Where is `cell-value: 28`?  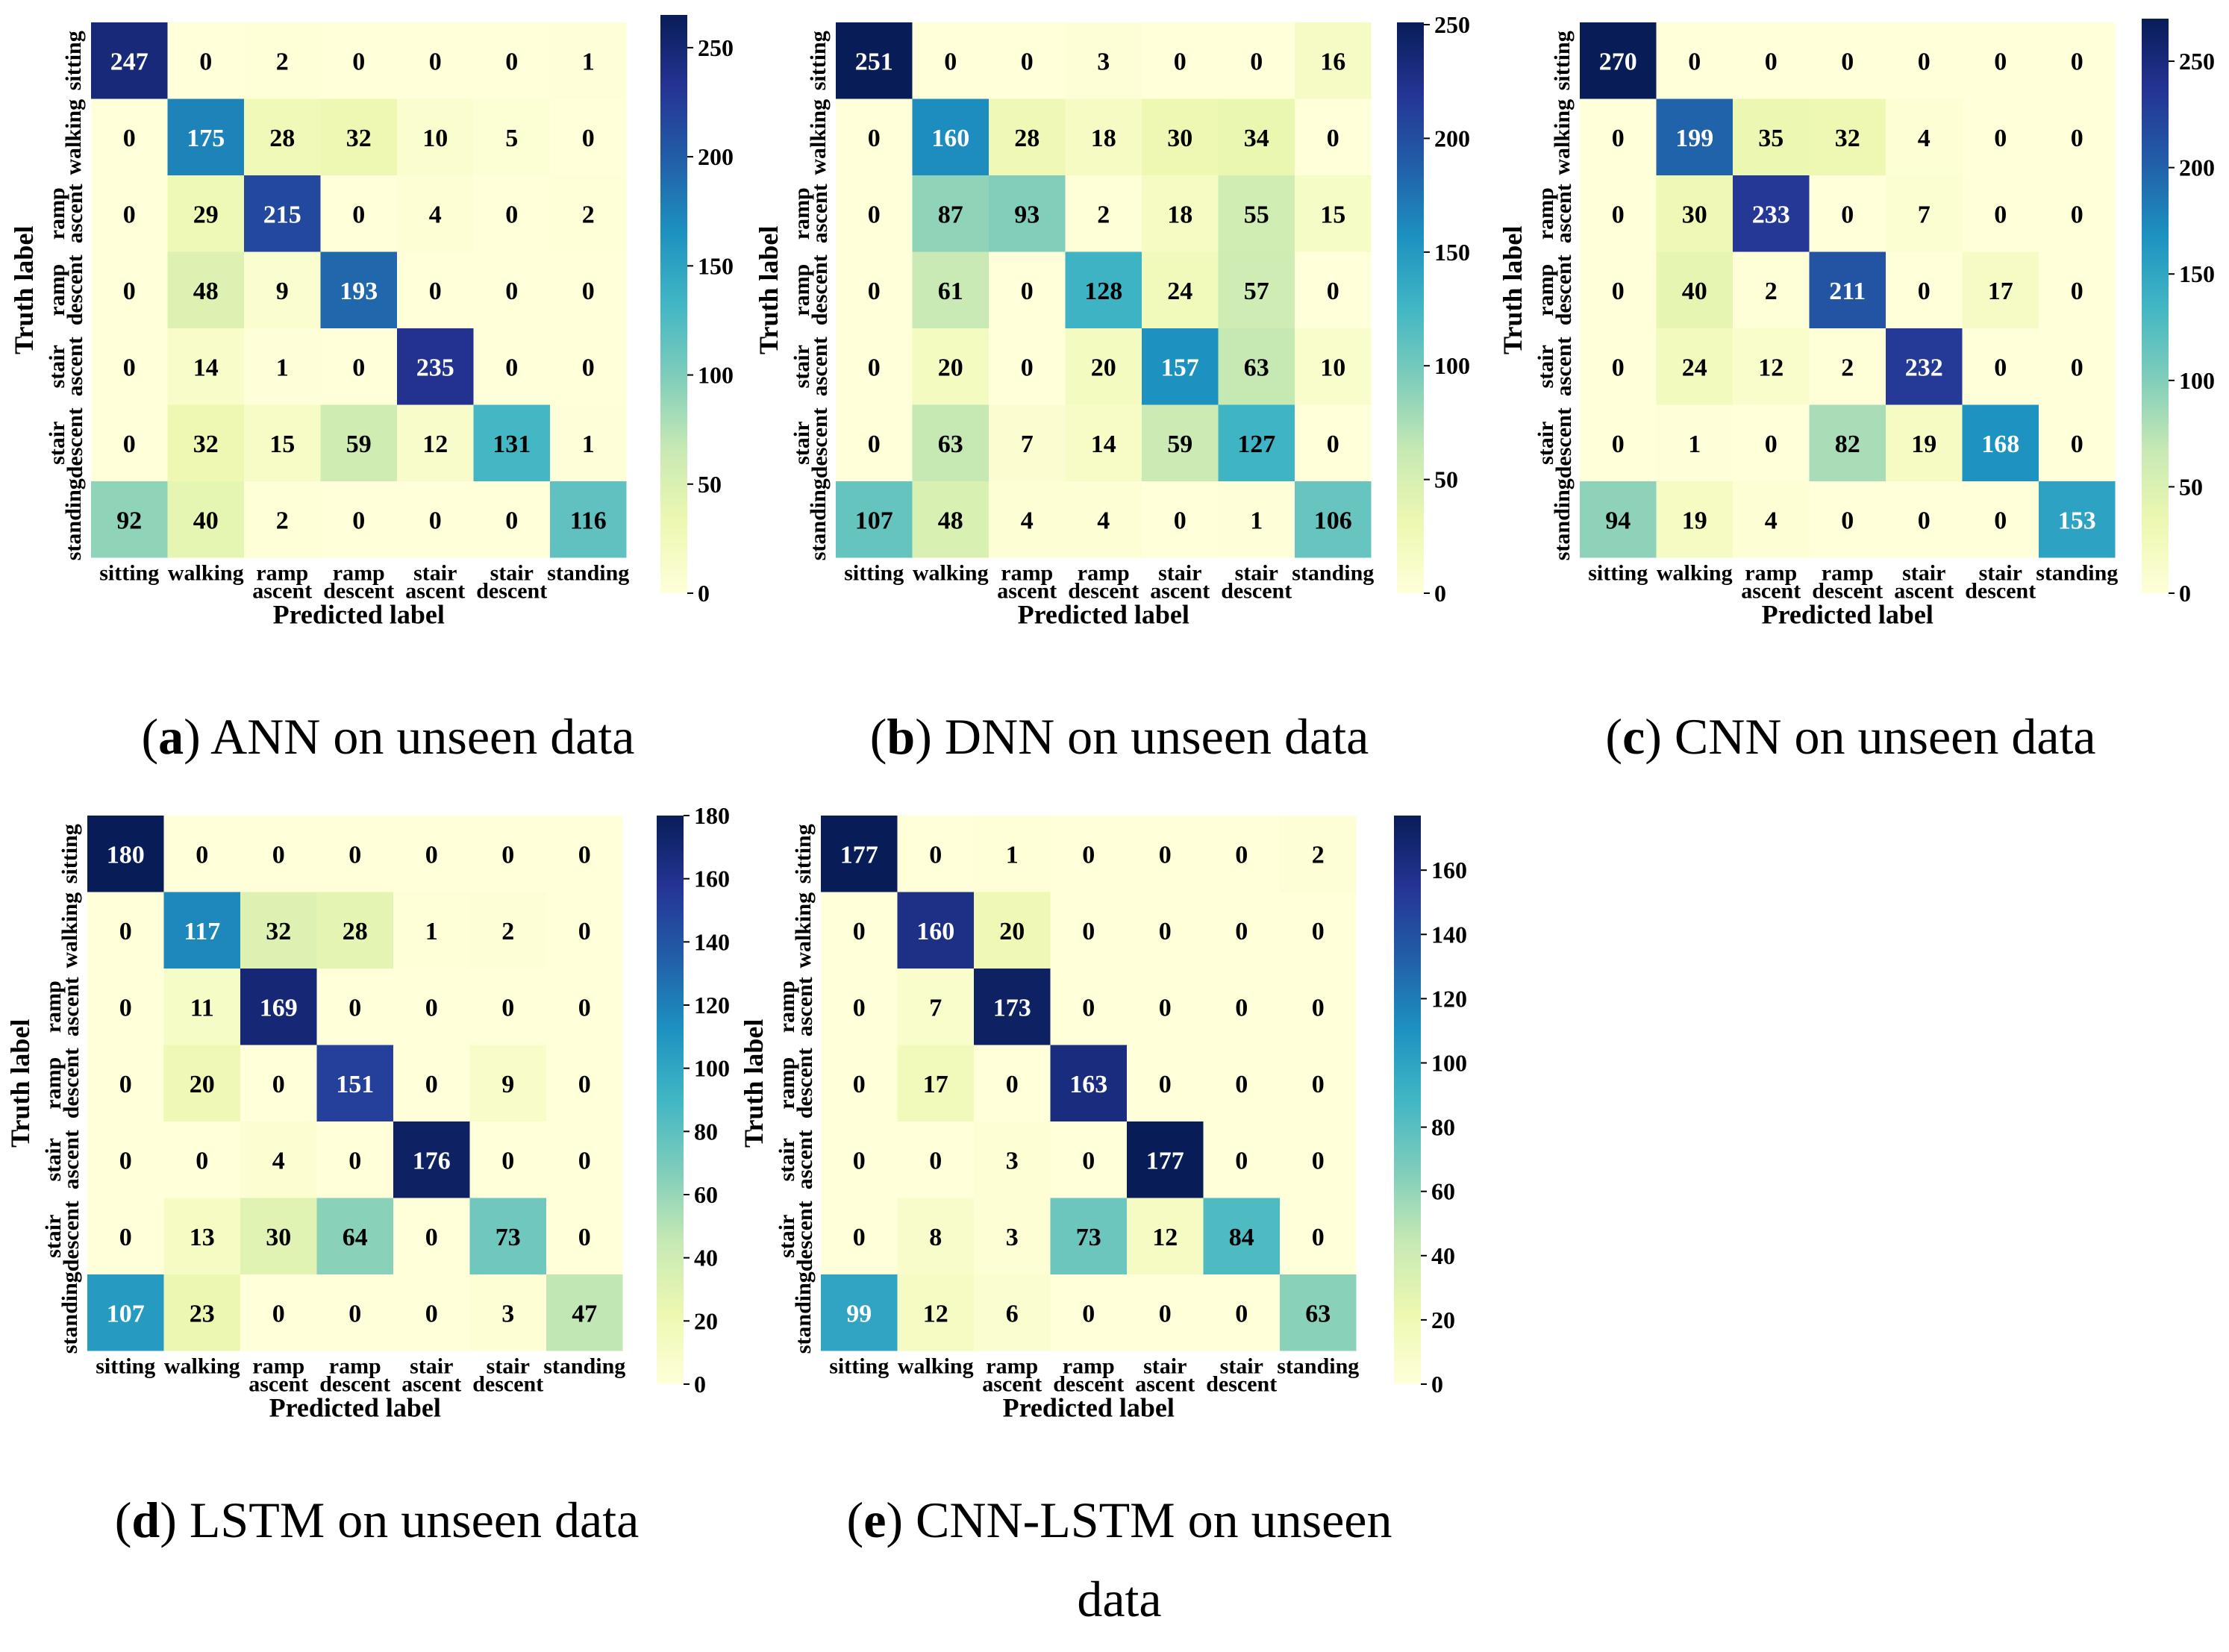 cell-value: 28 is located at coordinates (355, 931).